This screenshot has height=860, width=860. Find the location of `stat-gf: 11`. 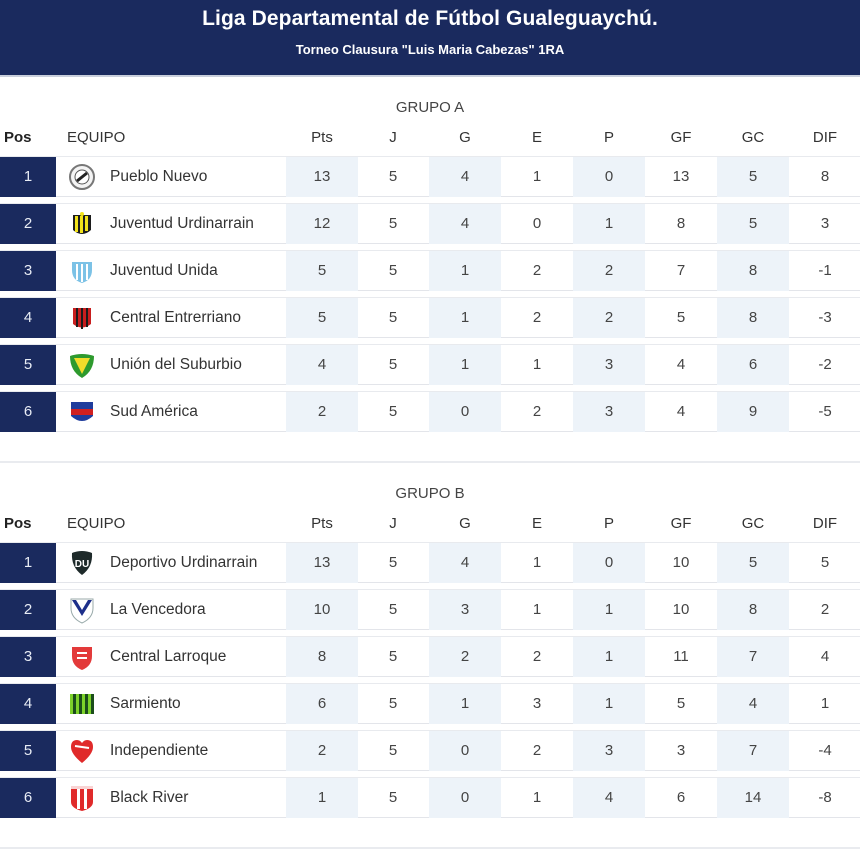

stat-gf: 11 is located at coordinates (681, 656).